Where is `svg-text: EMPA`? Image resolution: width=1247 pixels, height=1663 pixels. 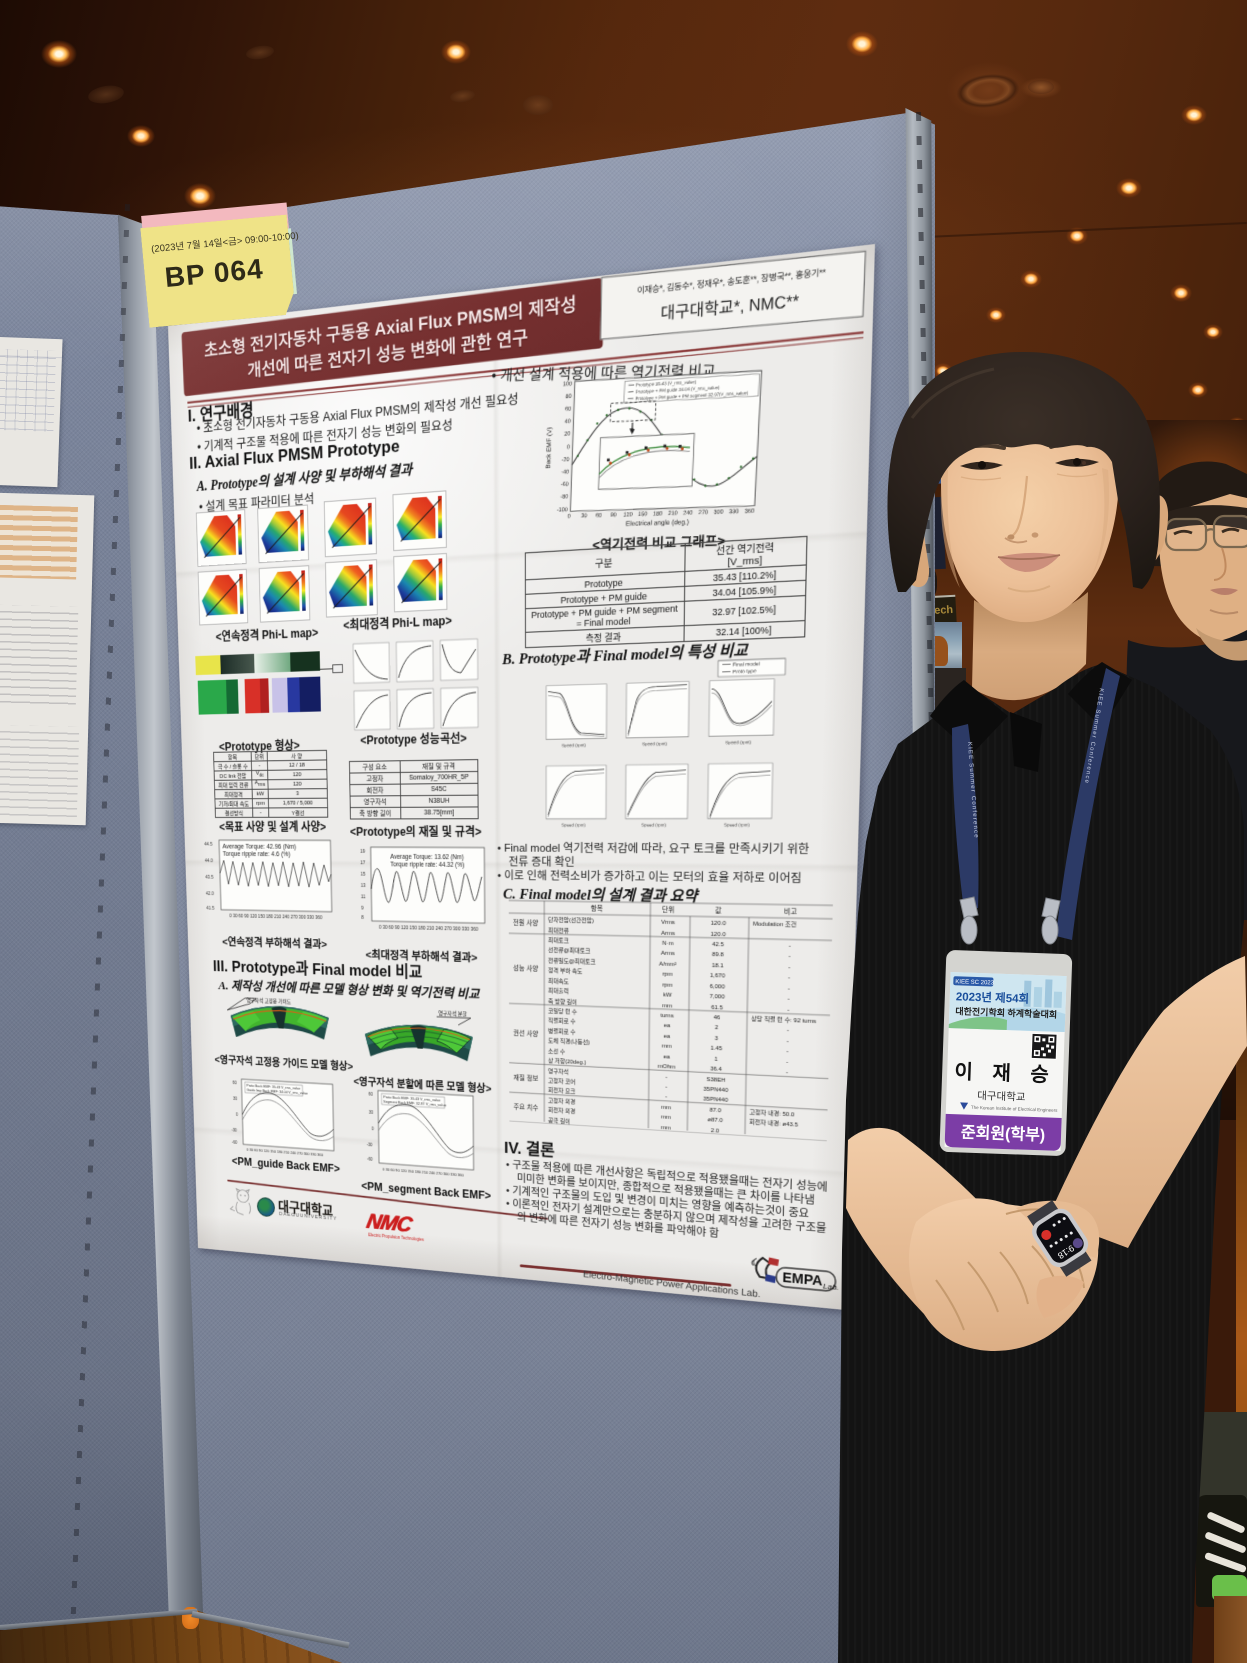 svg-text: EMPA is located at coordinates (802, 1279).